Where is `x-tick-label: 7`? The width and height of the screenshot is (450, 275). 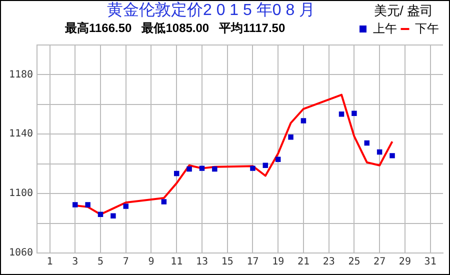 x-tick-label: 7 is located at coordinates (125, 262).